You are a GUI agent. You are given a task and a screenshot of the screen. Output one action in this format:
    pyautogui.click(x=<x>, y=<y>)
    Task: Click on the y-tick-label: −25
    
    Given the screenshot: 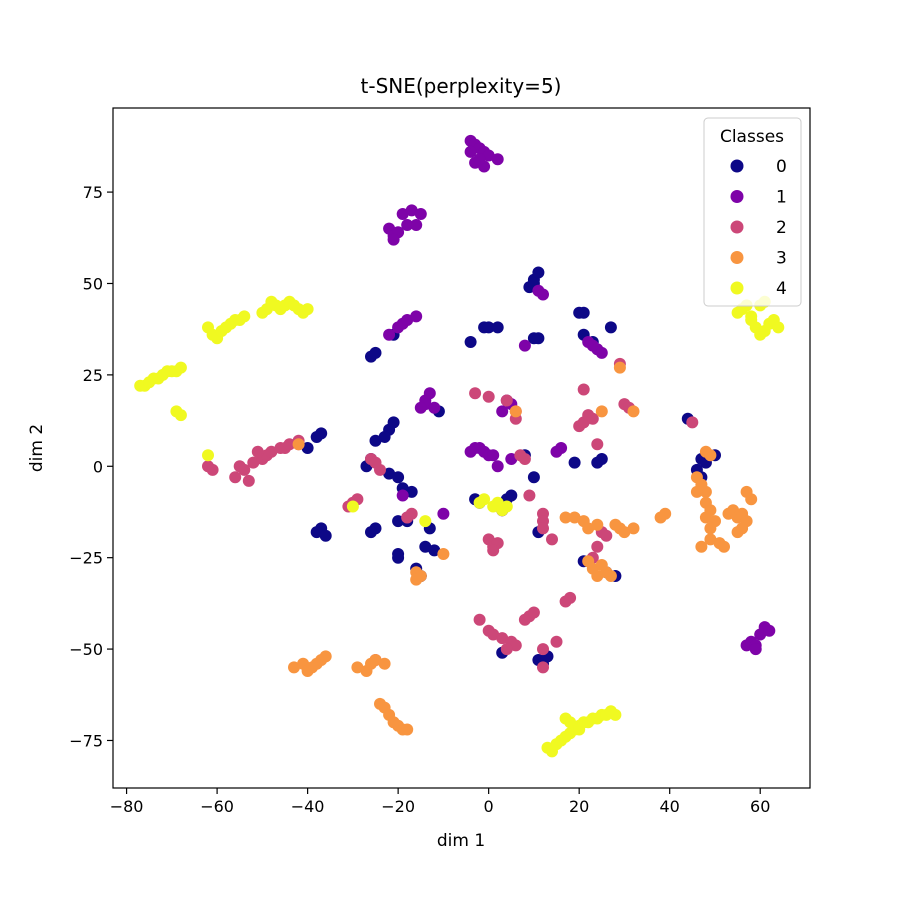 What is the action you would take?
    pyautogui.click(x=86, y=558)
    